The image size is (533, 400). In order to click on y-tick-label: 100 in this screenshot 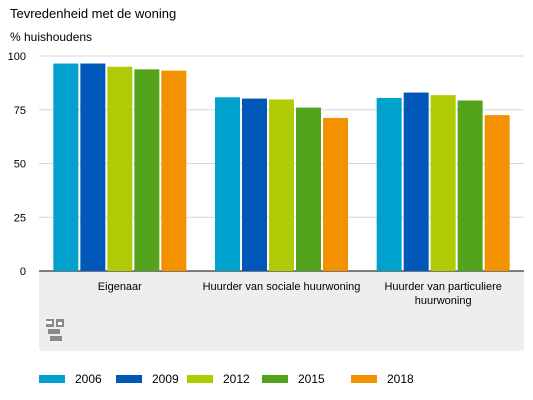, I will do `click(17, 57)`.